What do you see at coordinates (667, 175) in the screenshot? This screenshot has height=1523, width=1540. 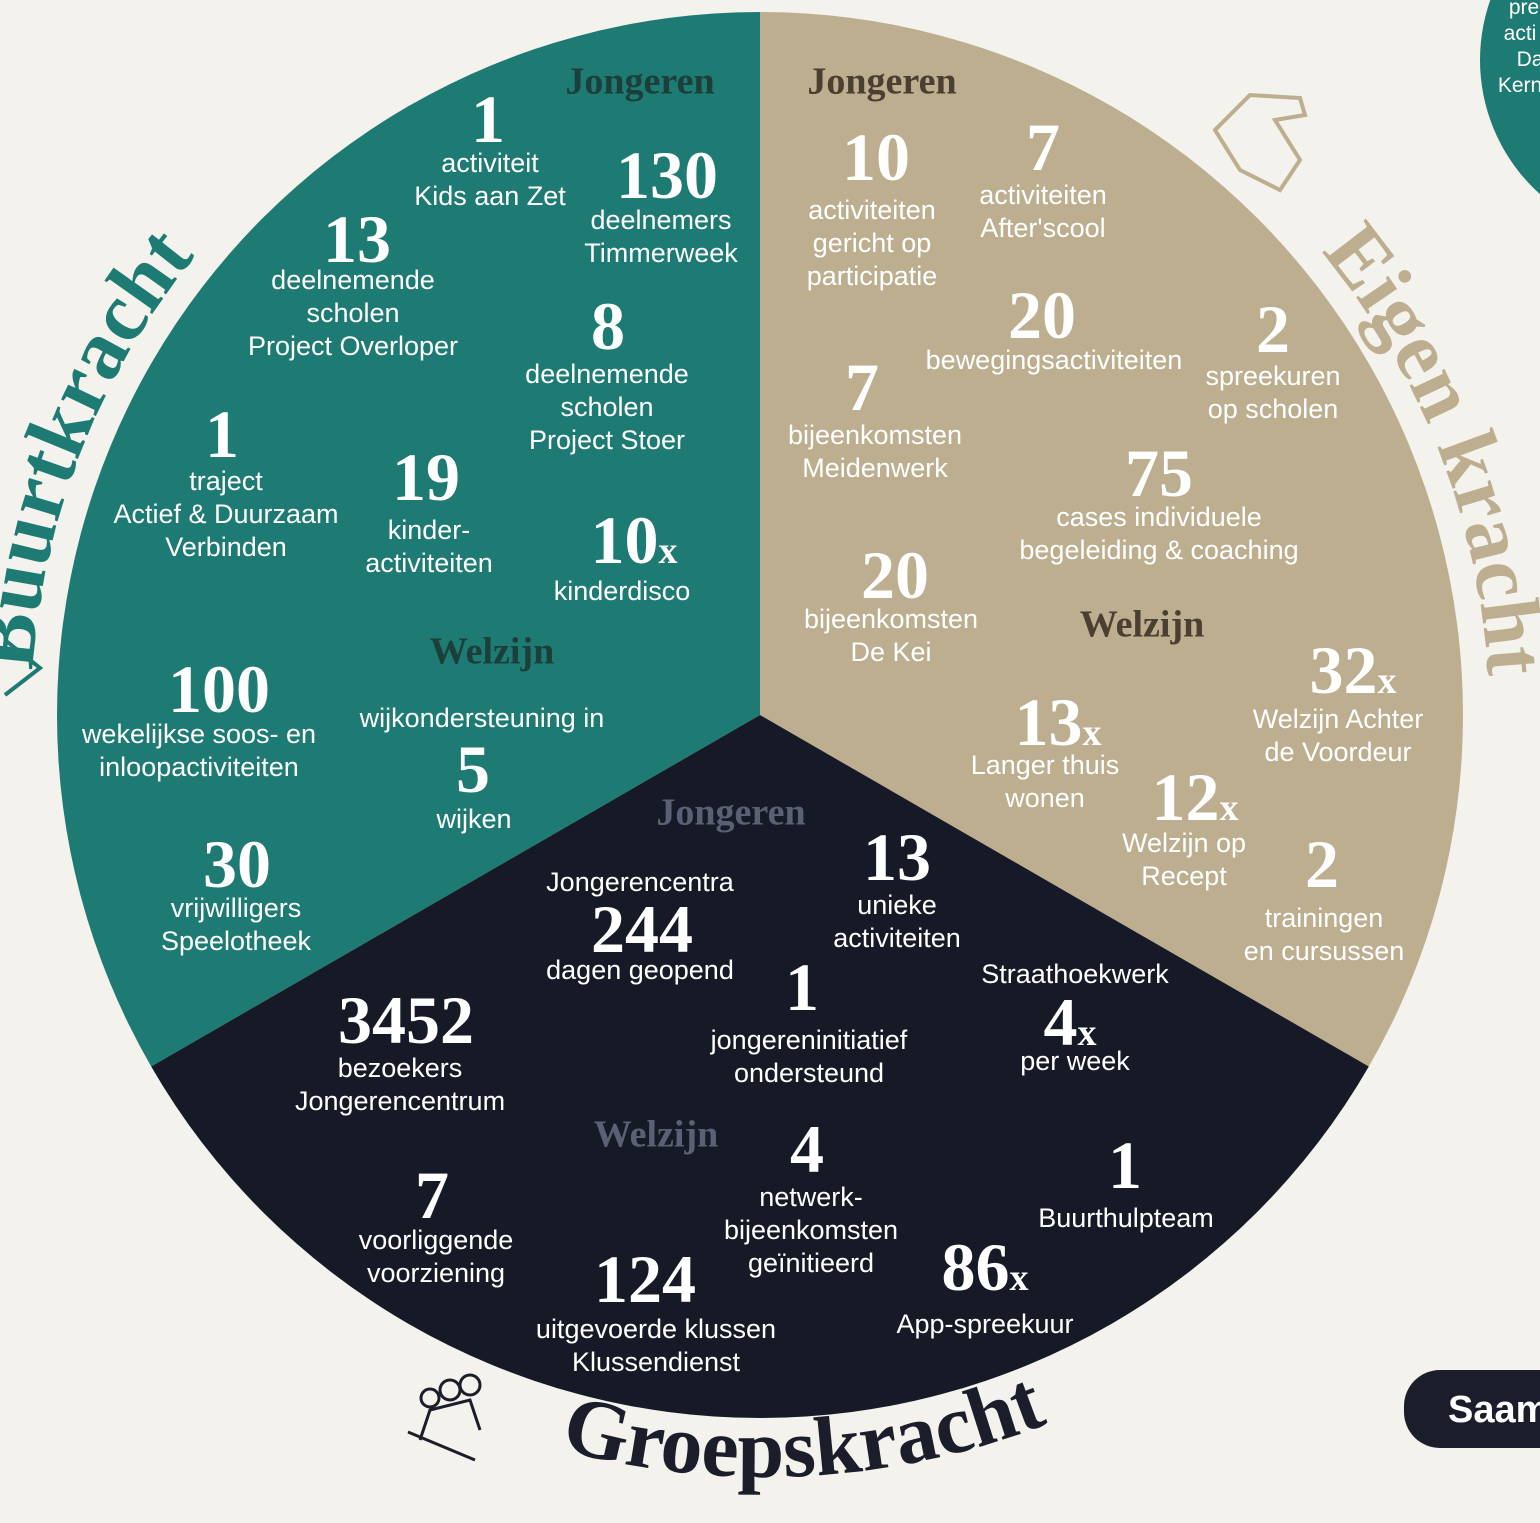 I see `stat-number-value: 130` at bounding box center [667, 175].